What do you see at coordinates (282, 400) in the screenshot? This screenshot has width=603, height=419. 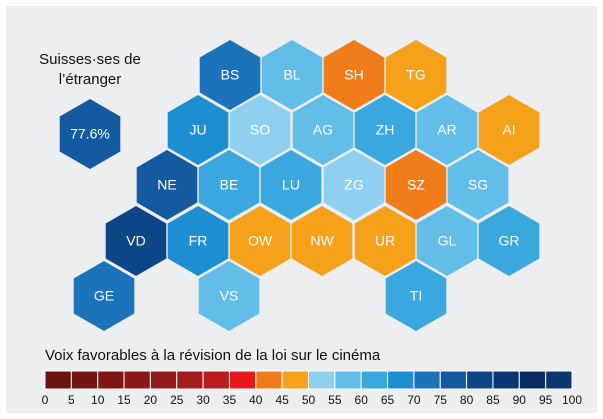 I see `legend-tick-label: 45` at bounding box center [282, 400].